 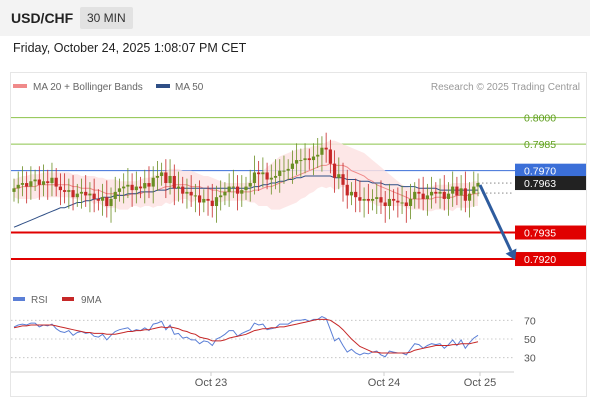 I want to click on ma50-legend-label: MA 50, so click(x=189, y=87).